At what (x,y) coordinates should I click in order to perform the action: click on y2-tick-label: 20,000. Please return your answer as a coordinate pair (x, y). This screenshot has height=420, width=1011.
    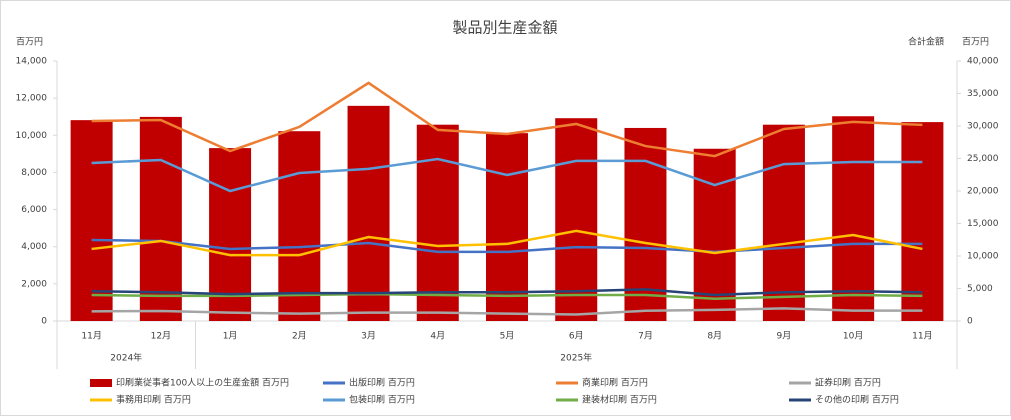
    Looking at the image, I should click on (983, 192).